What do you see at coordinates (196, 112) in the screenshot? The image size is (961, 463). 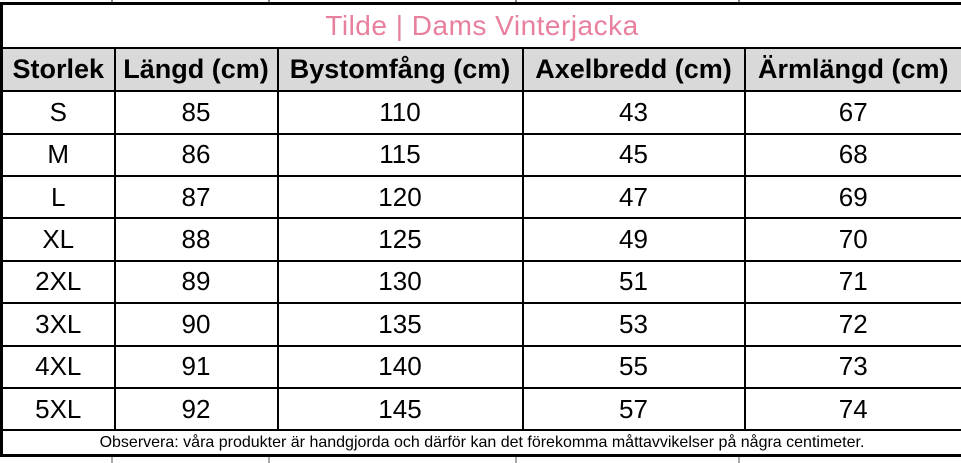 I see `size-cell: 85` at bounding box center [196, 112].